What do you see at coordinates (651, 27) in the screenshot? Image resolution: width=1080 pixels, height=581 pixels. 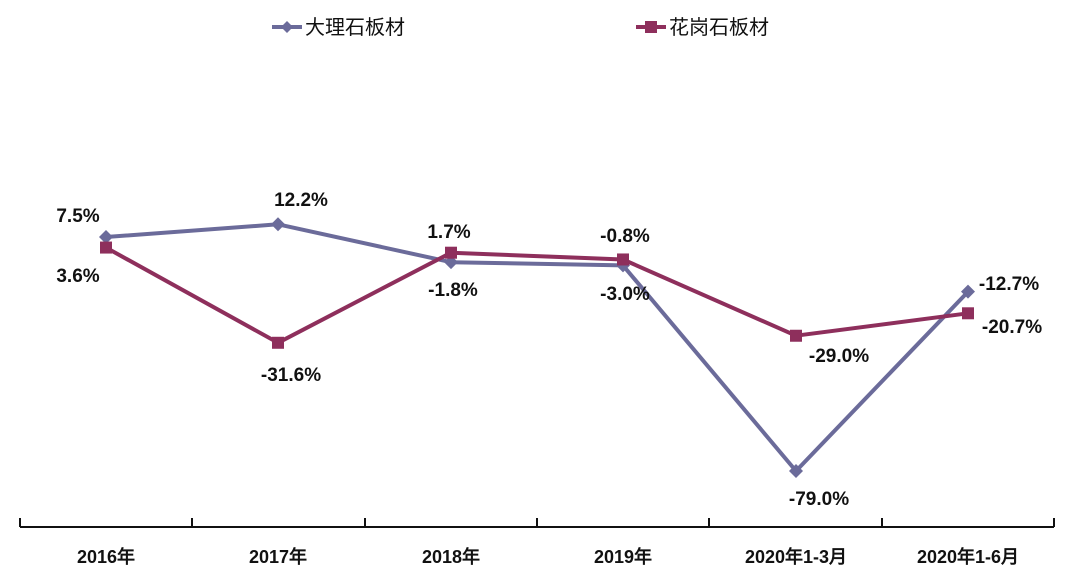 I see `legend-granite-square-icon` at bounding box center [651, 27].